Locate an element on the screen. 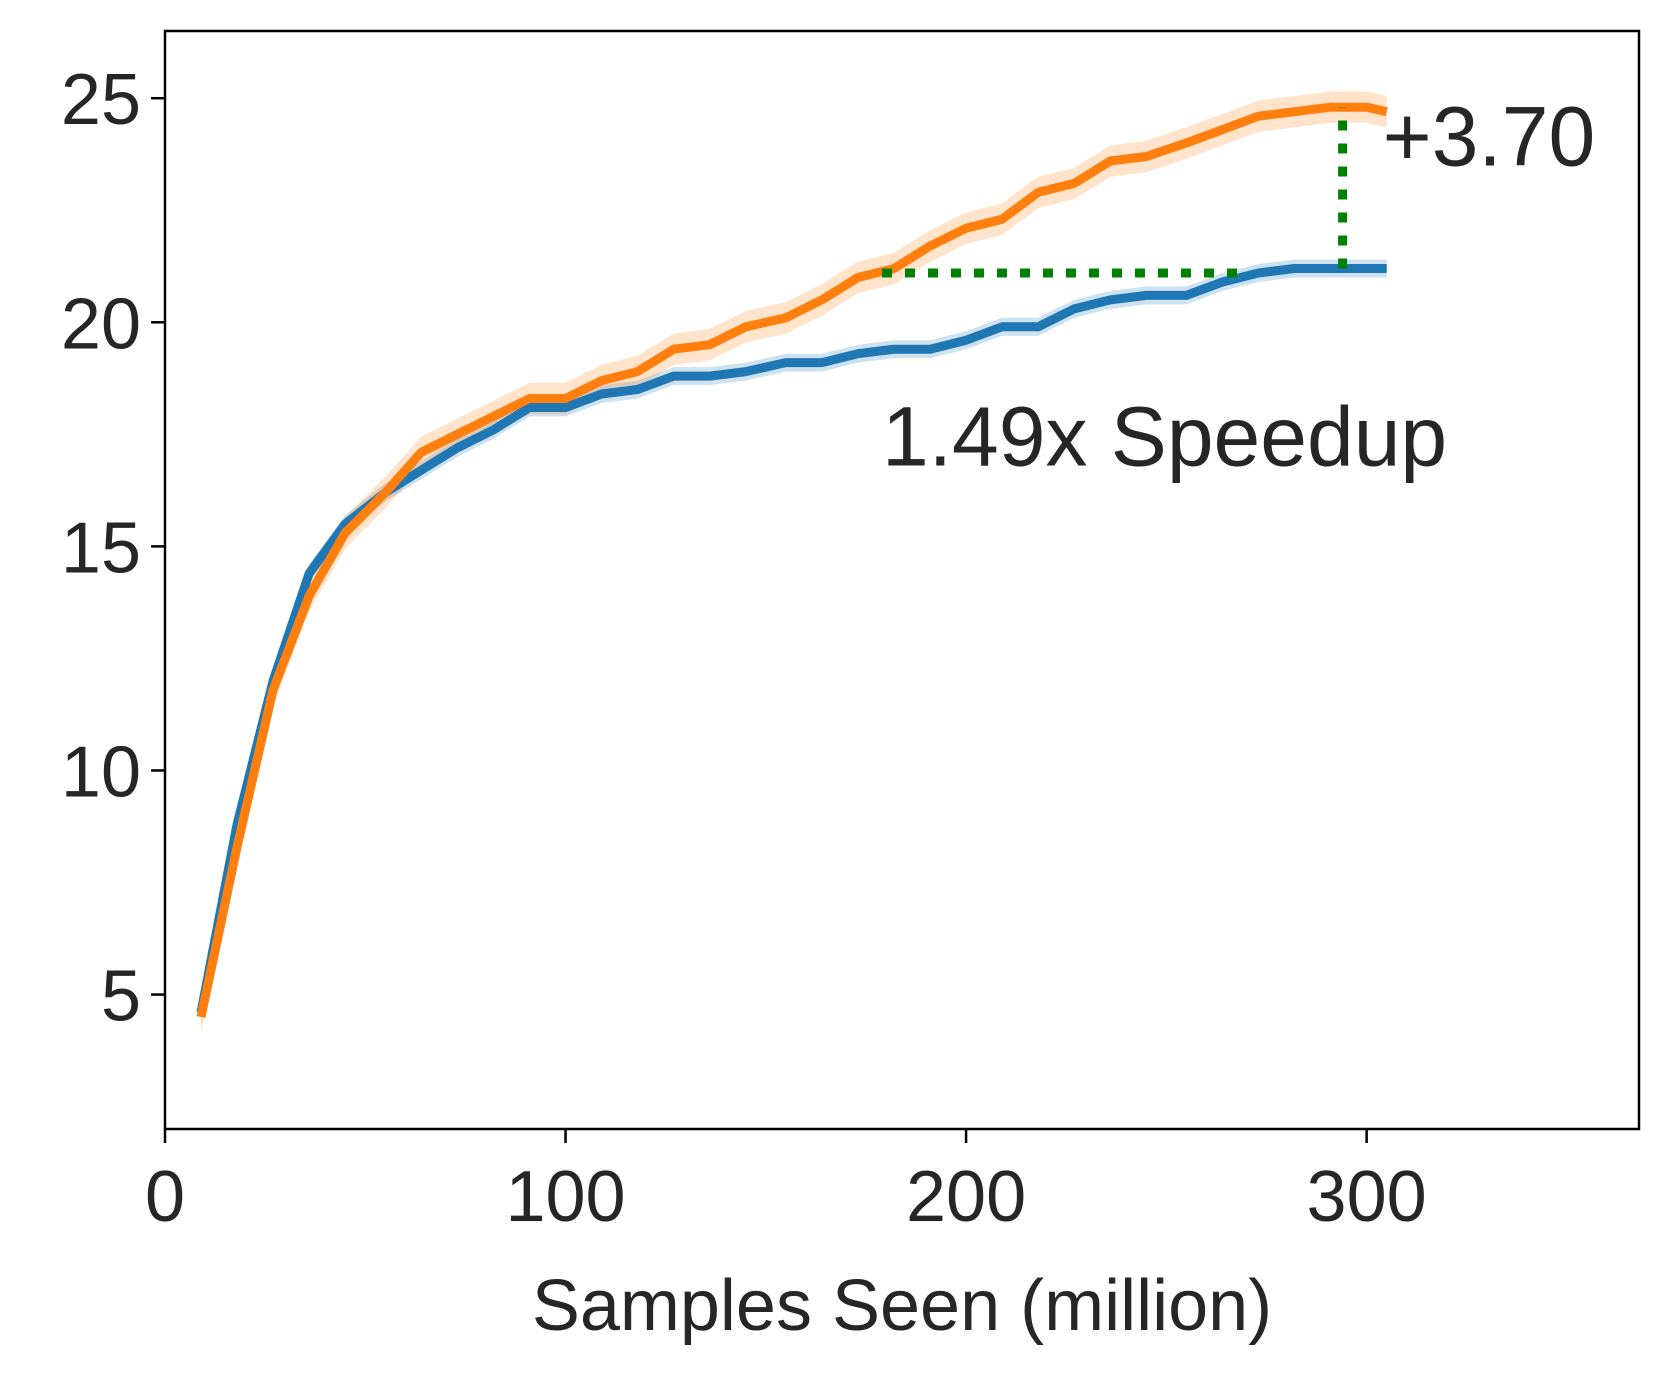 The height and width of the screenshot is (1374, 1661). y-tick-label: 5 is located at coordinates (121, 997).